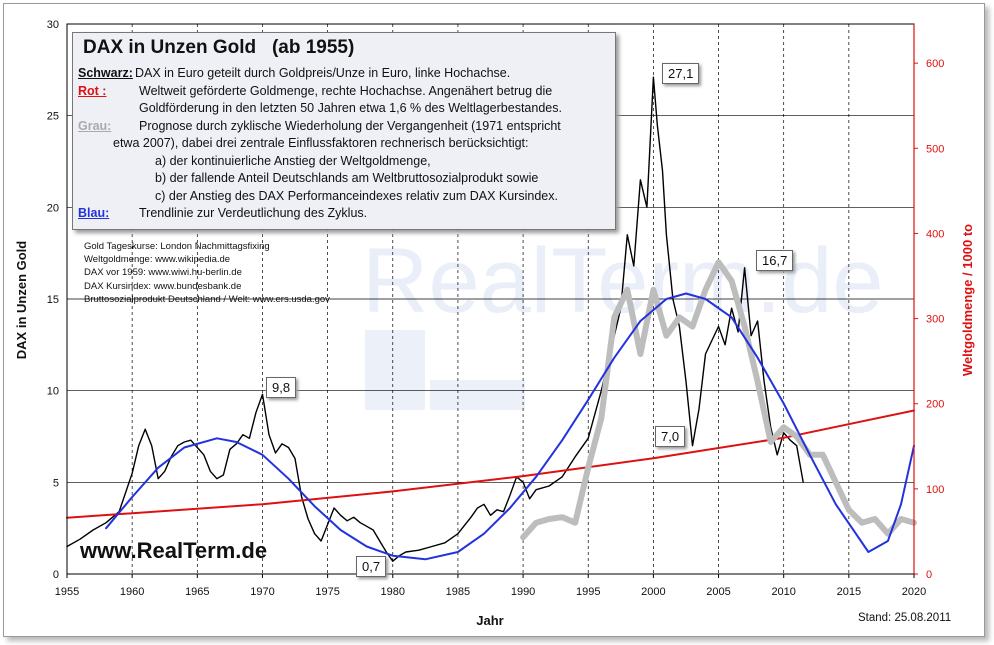 The height and width of the screenshot is (645, 994). Describe the element at coordinates (929, 575) in the screenshot. I see `y2-tick-label: 0` at that location.